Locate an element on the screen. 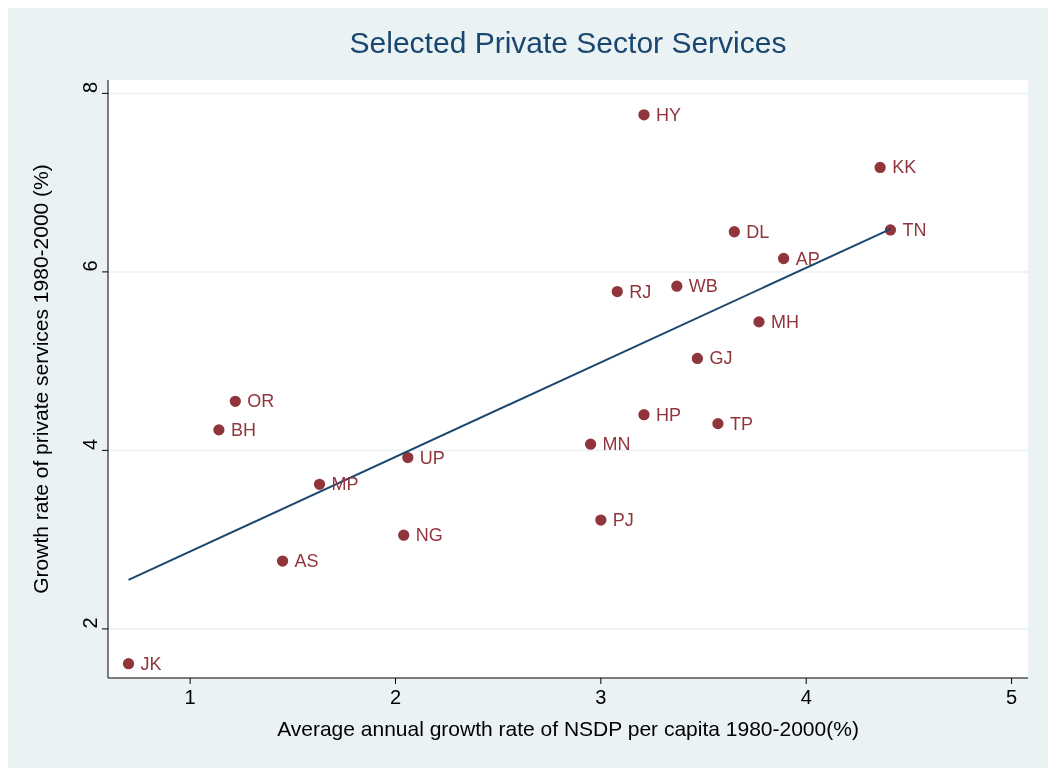 This screenshot has width=1054, height=770. x-tick-label: 1 is located at coordinates (190, 697).